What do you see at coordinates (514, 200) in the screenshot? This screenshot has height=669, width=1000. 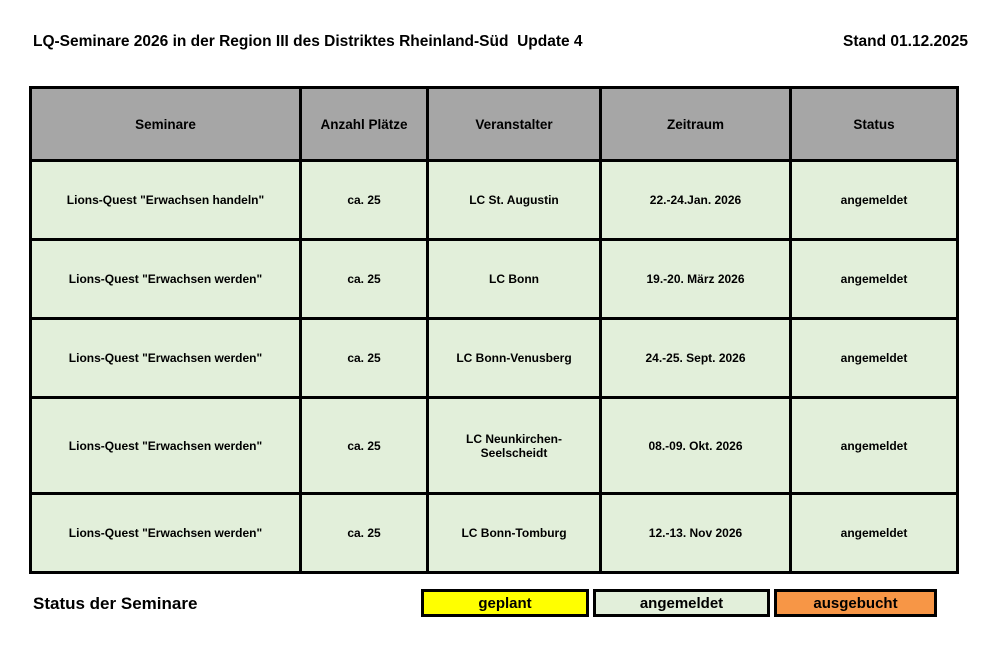 I see `cell-veranstalter: LC St. Augustin` at bounding box center [514, 200].